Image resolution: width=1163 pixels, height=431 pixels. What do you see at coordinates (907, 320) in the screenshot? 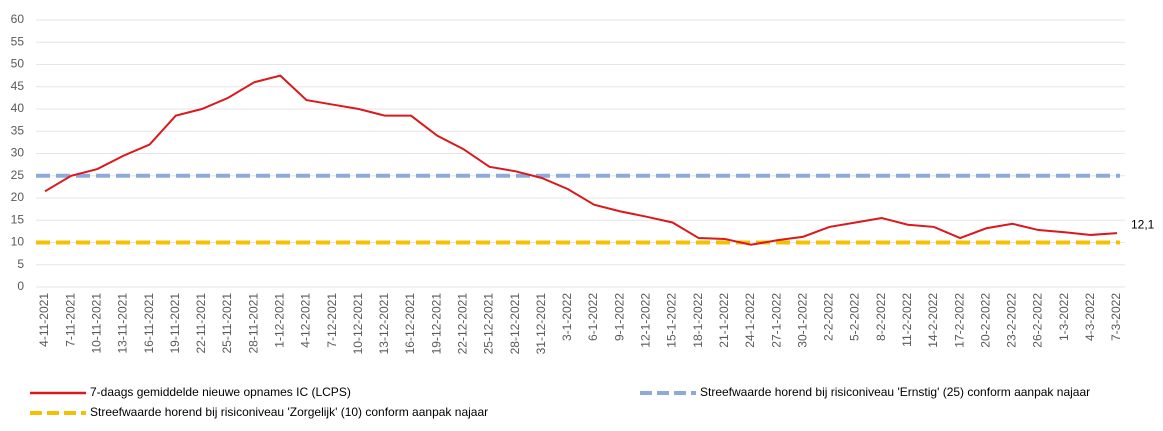
I see `x-tick-label: 11-2-2022` at bounding box center [907, 320].